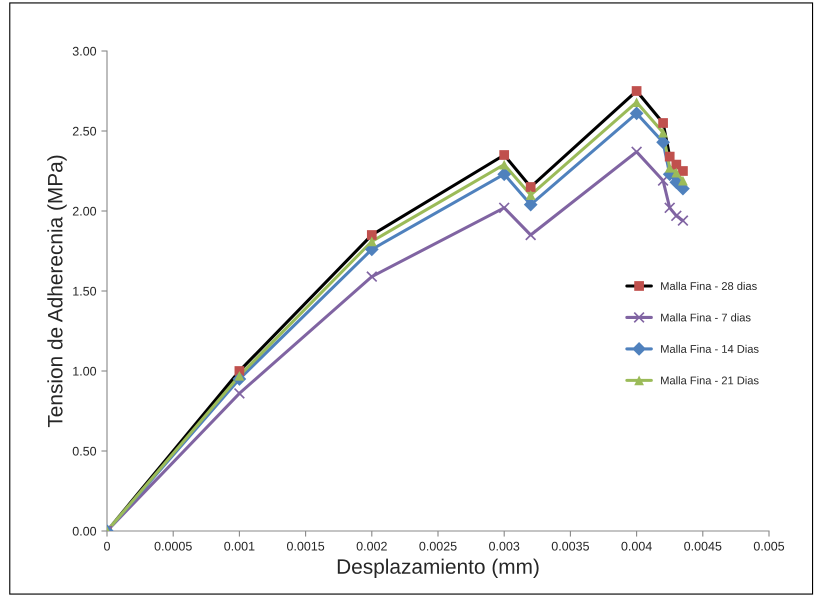 This screenshot has width=815, height=597. Describe the element at coordinates (84, 371) in the screenshot. I see `y-tick-label: 1.00` at that location.